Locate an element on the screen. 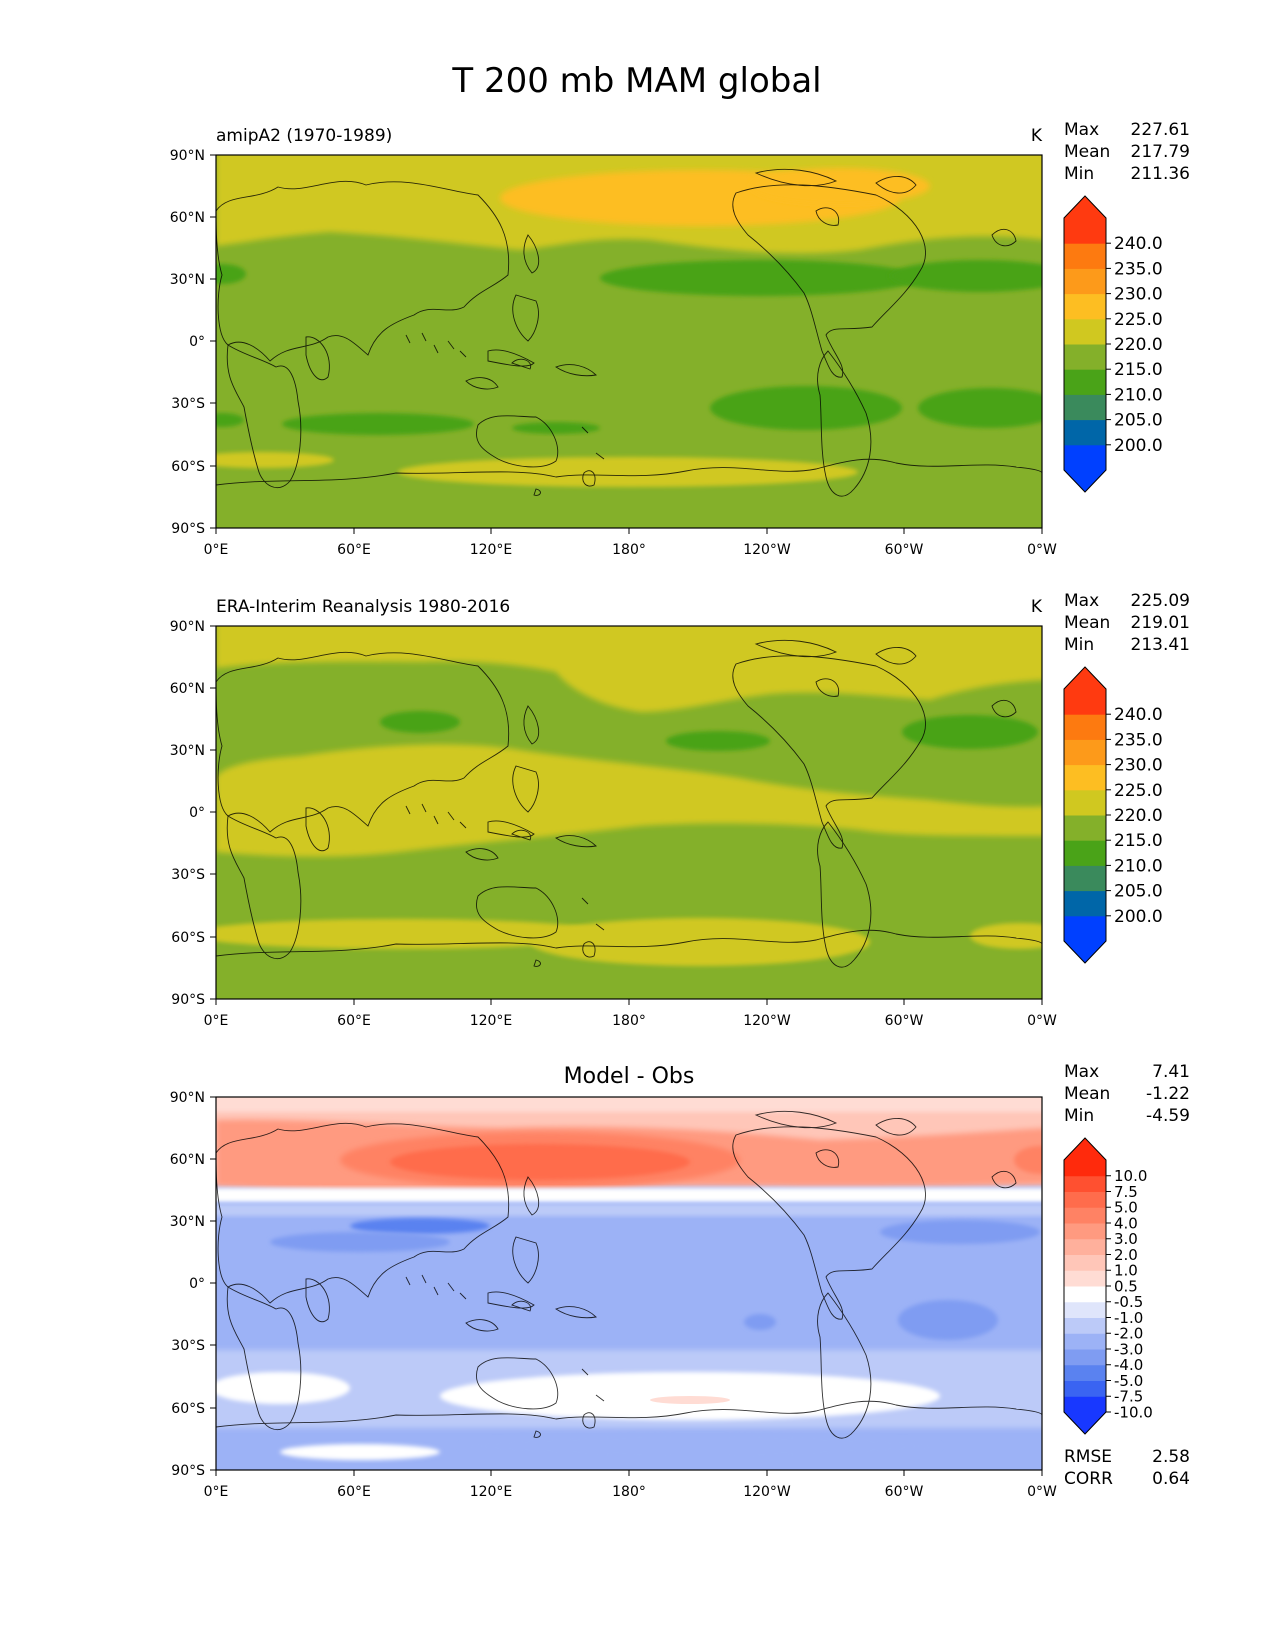 The height and width of the screenshot is (1650, 1275). stat-value: -4.59 is located at coordinates (1168, 1116).